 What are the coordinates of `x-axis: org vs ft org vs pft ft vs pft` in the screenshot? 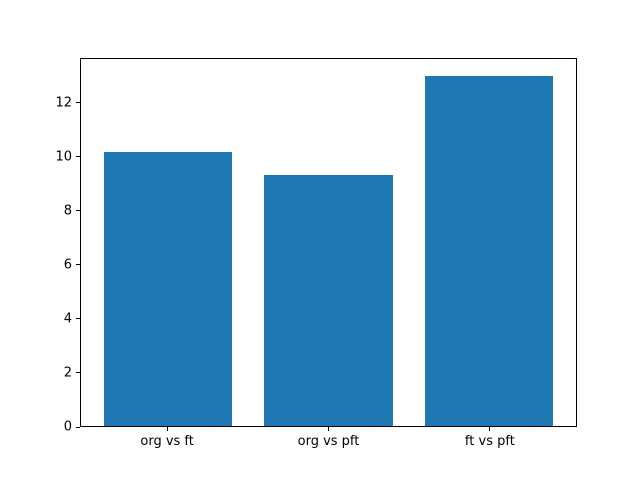 It's located at (328, 443).